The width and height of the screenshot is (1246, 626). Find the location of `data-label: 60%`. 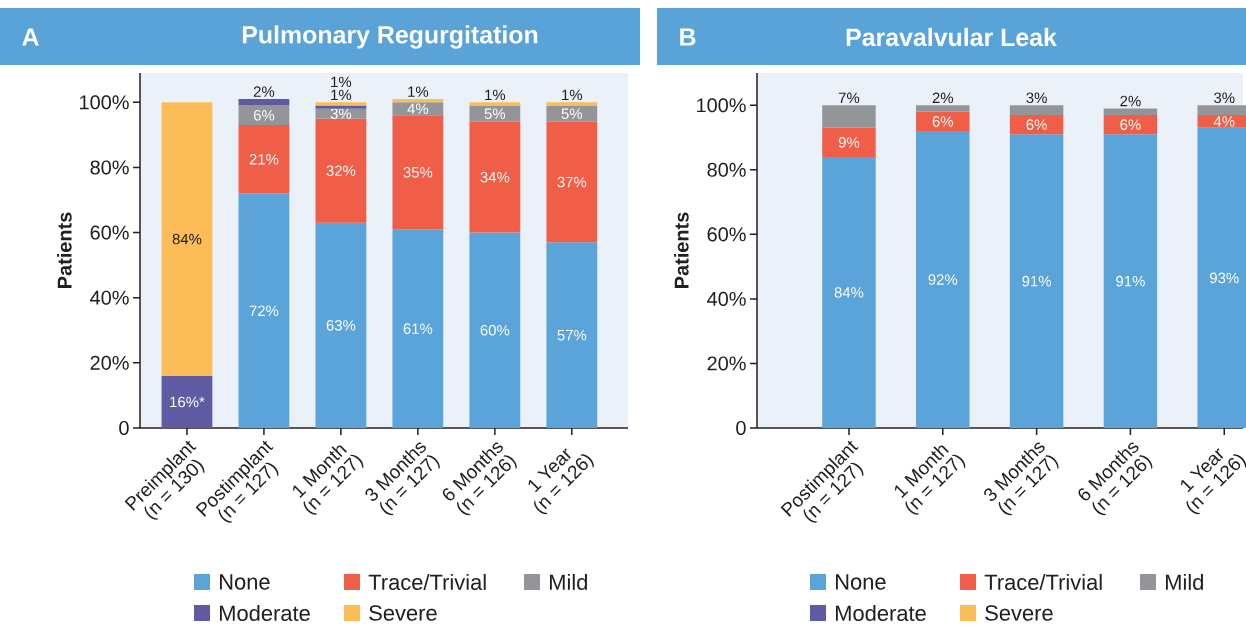

data-label: 60% is located at coordinates (495, 330).